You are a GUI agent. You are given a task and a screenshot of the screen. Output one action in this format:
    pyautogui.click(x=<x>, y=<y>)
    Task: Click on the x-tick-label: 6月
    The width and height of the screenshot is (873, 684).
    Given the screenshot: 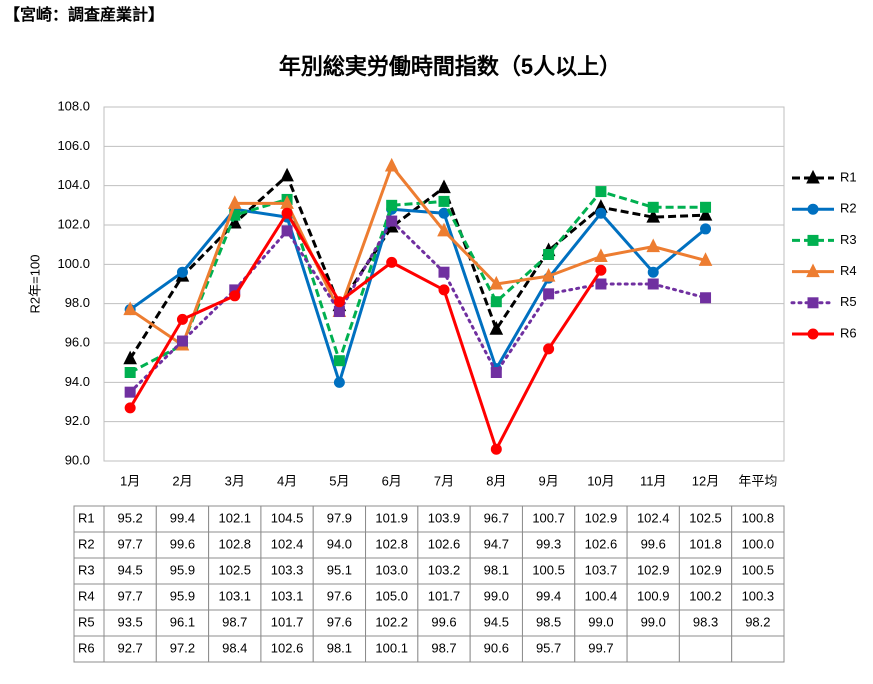 What is the action you would take?
    pyautogui.click(x=392, y=480)
    